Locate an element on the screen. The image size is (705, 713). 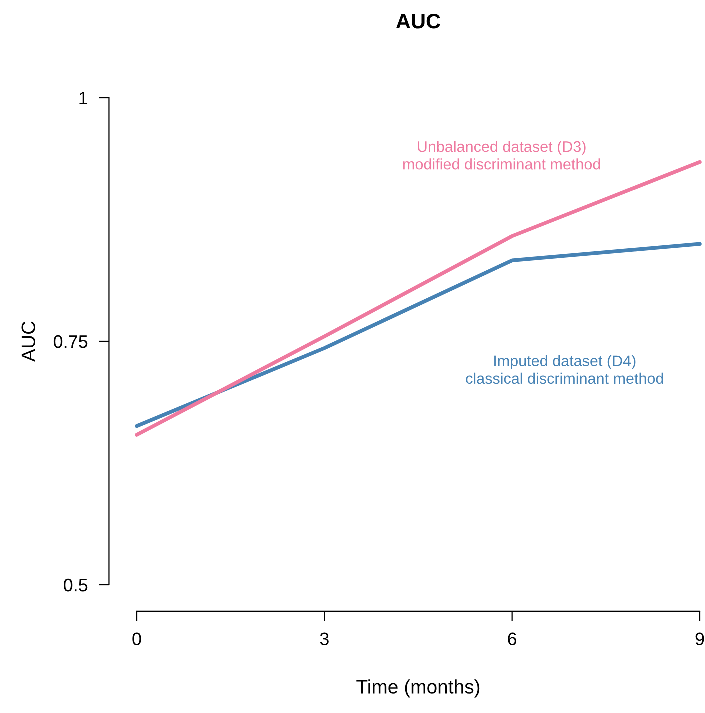
series-label: Unbalanced dataset (D3) modified discriminant method is located at coordinates (501, 155).